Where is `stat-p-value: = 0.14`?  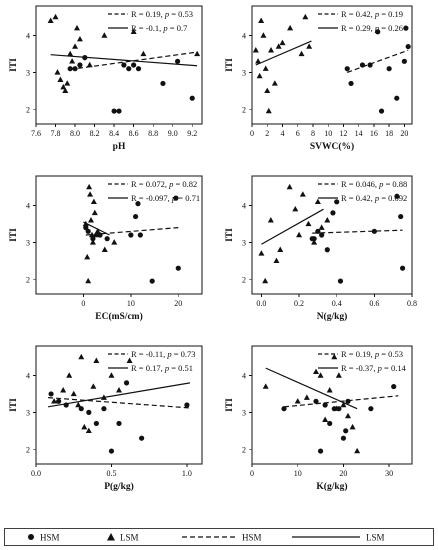
stat-p-value: = 0.14 is located at coordinates (394, 368).